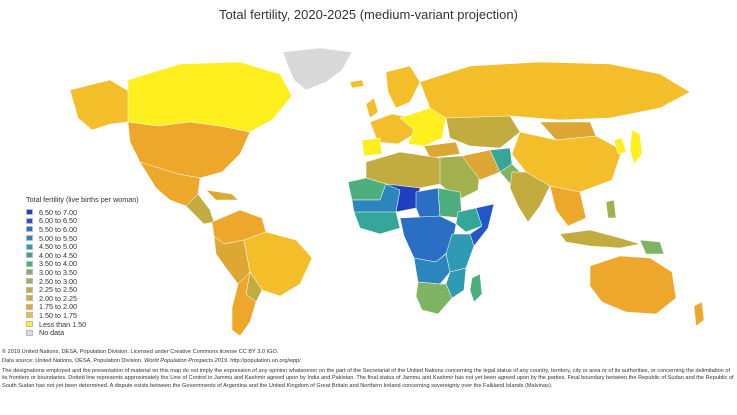 The width and height of the screenshot is (737, 415). I want to click on source-title: World Population Prospects 2019., so click(186, 361).